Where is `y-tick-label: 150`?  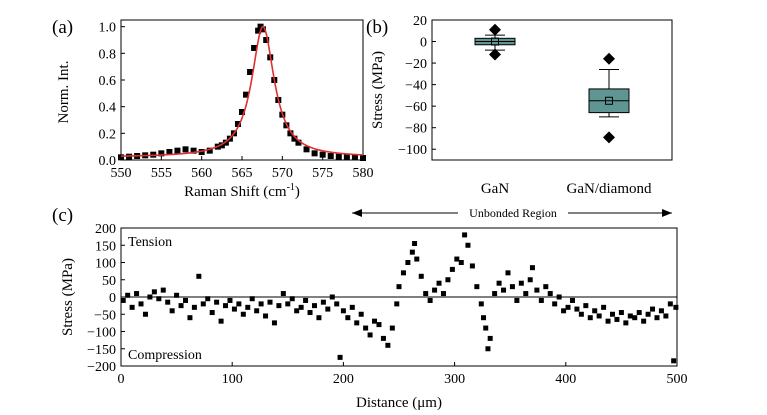 y-tick-label: 150 is located at coordinates (105, 246).